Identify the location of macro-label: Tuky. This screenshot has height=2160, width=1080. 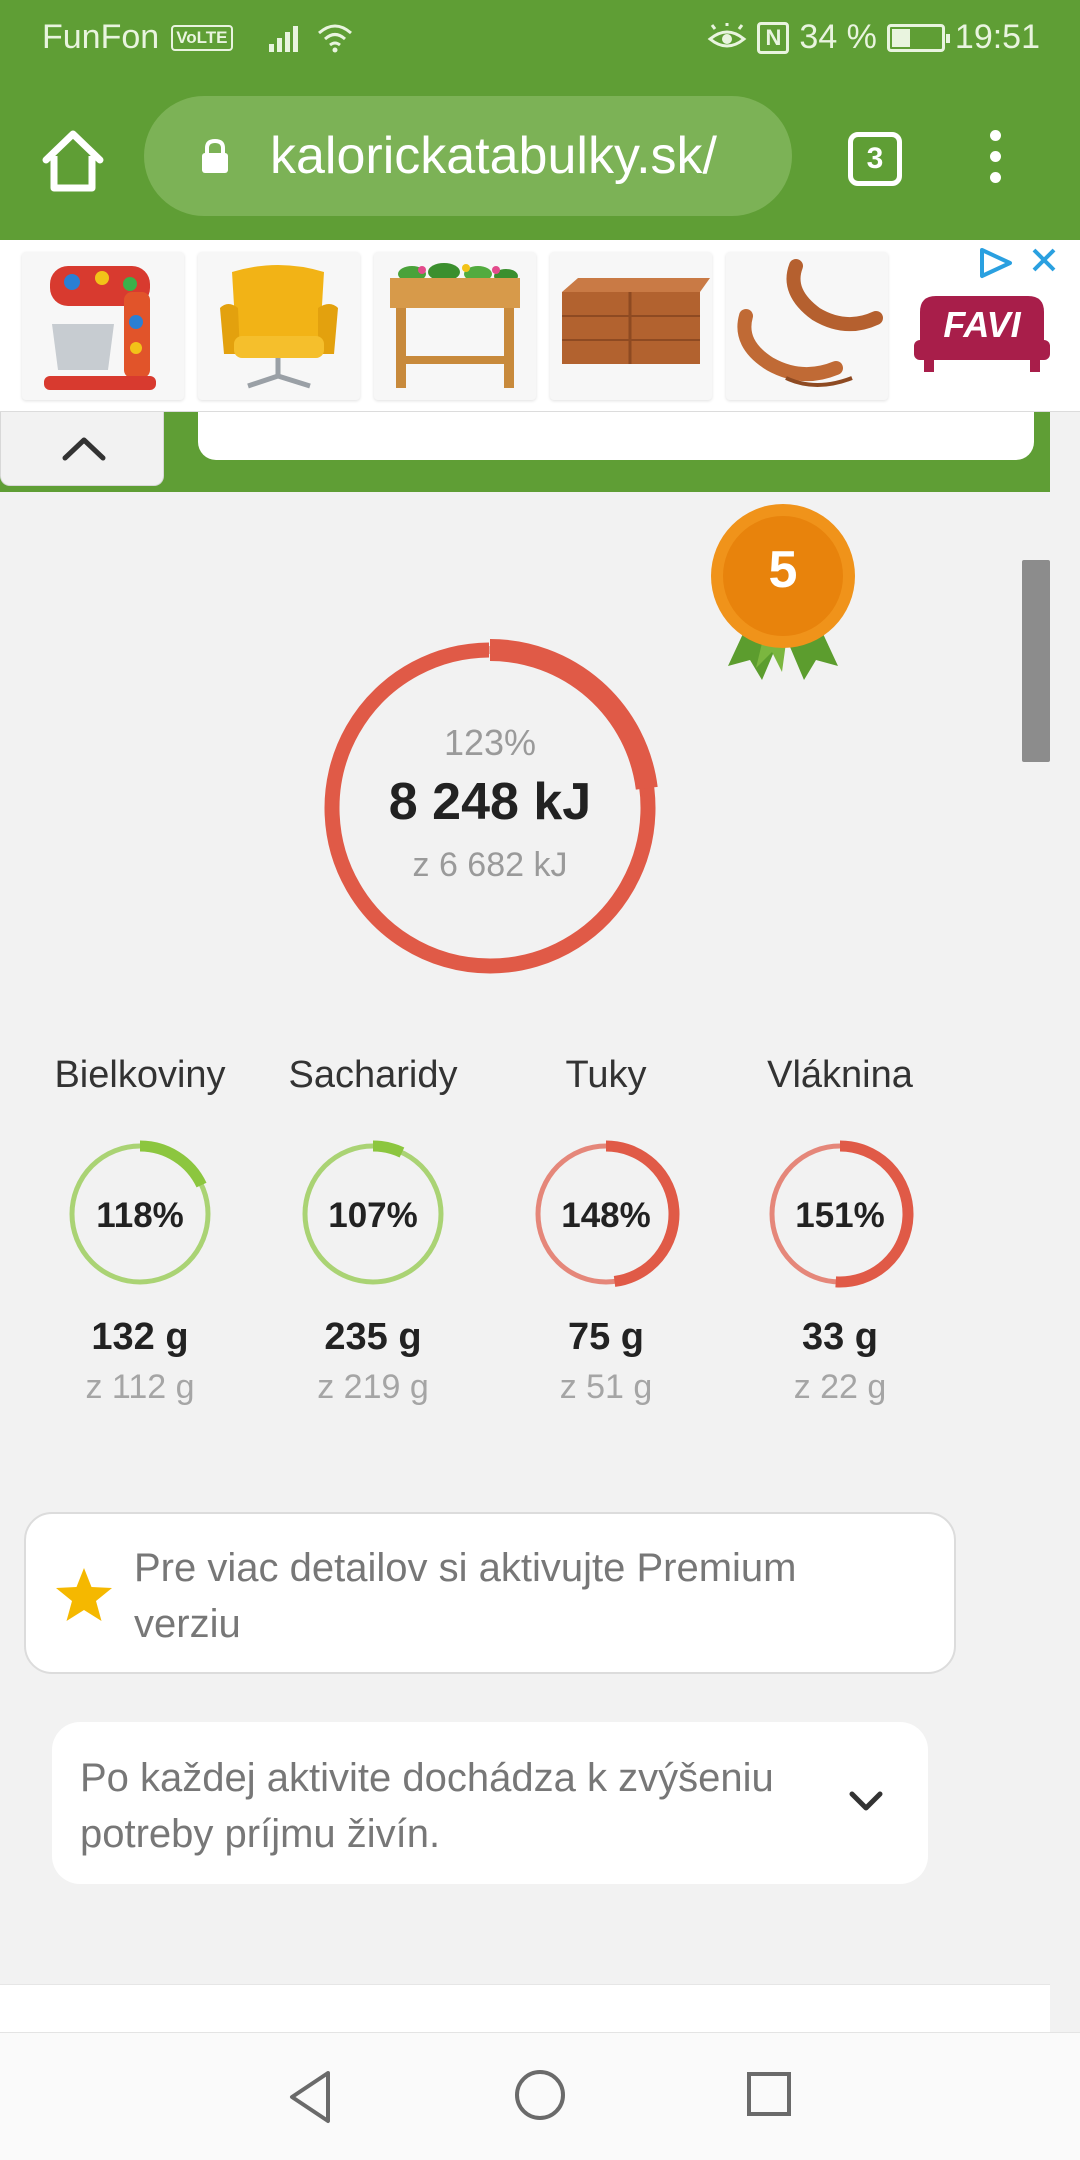
(606, 1075).